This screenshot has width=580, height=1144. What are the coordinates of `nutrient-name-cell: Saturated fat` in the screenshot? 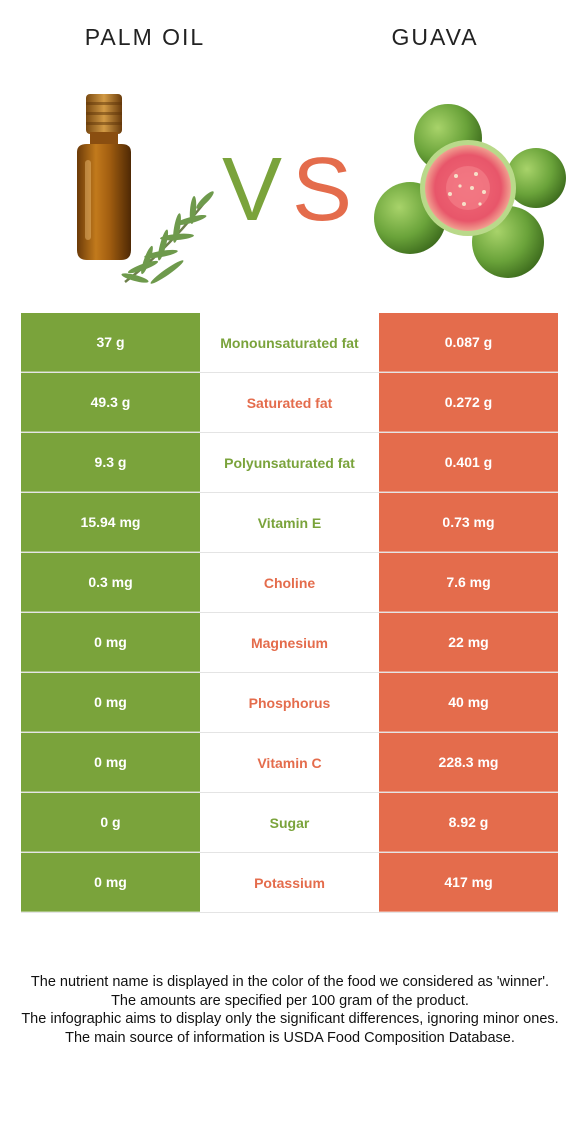 It's located at (289, 402).